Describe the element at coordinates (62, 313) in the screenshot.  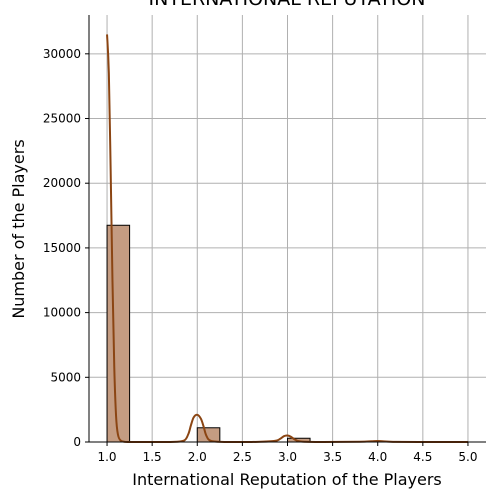
I see `y-tick-label: 10000` at that location.